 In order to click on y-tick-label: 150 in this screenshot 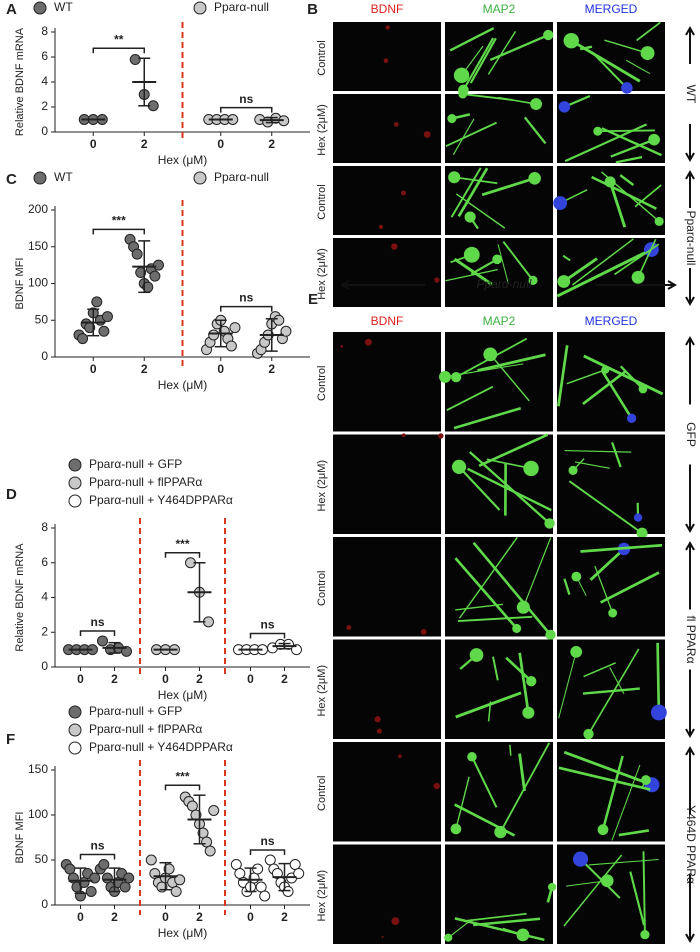, I will do `click(38, 769)`.